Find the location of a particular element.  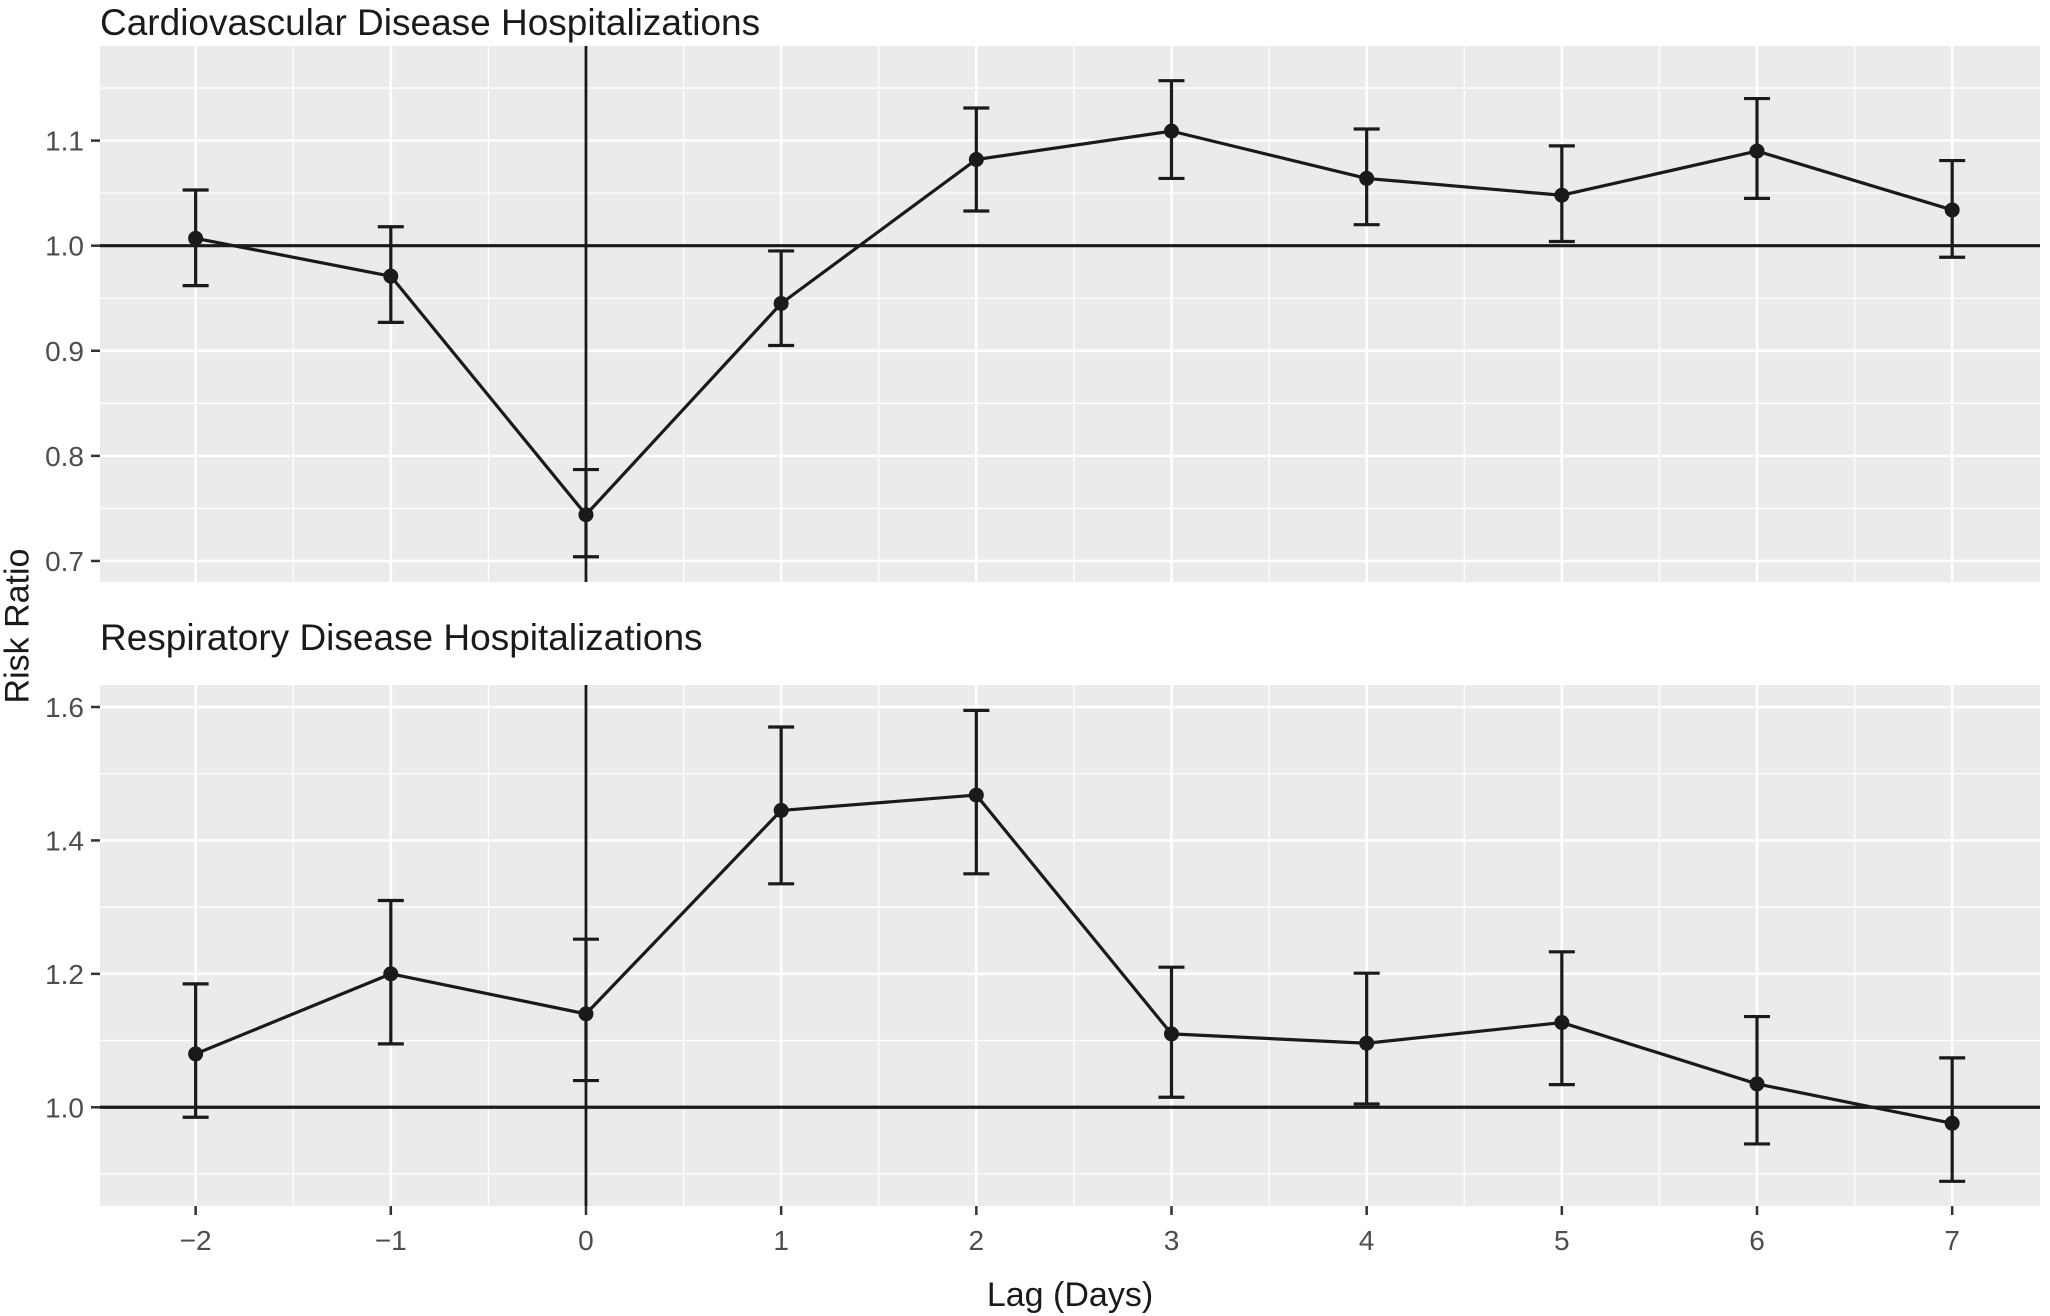

x-tick-label: 3 is located at coordinates (1172, 1240).